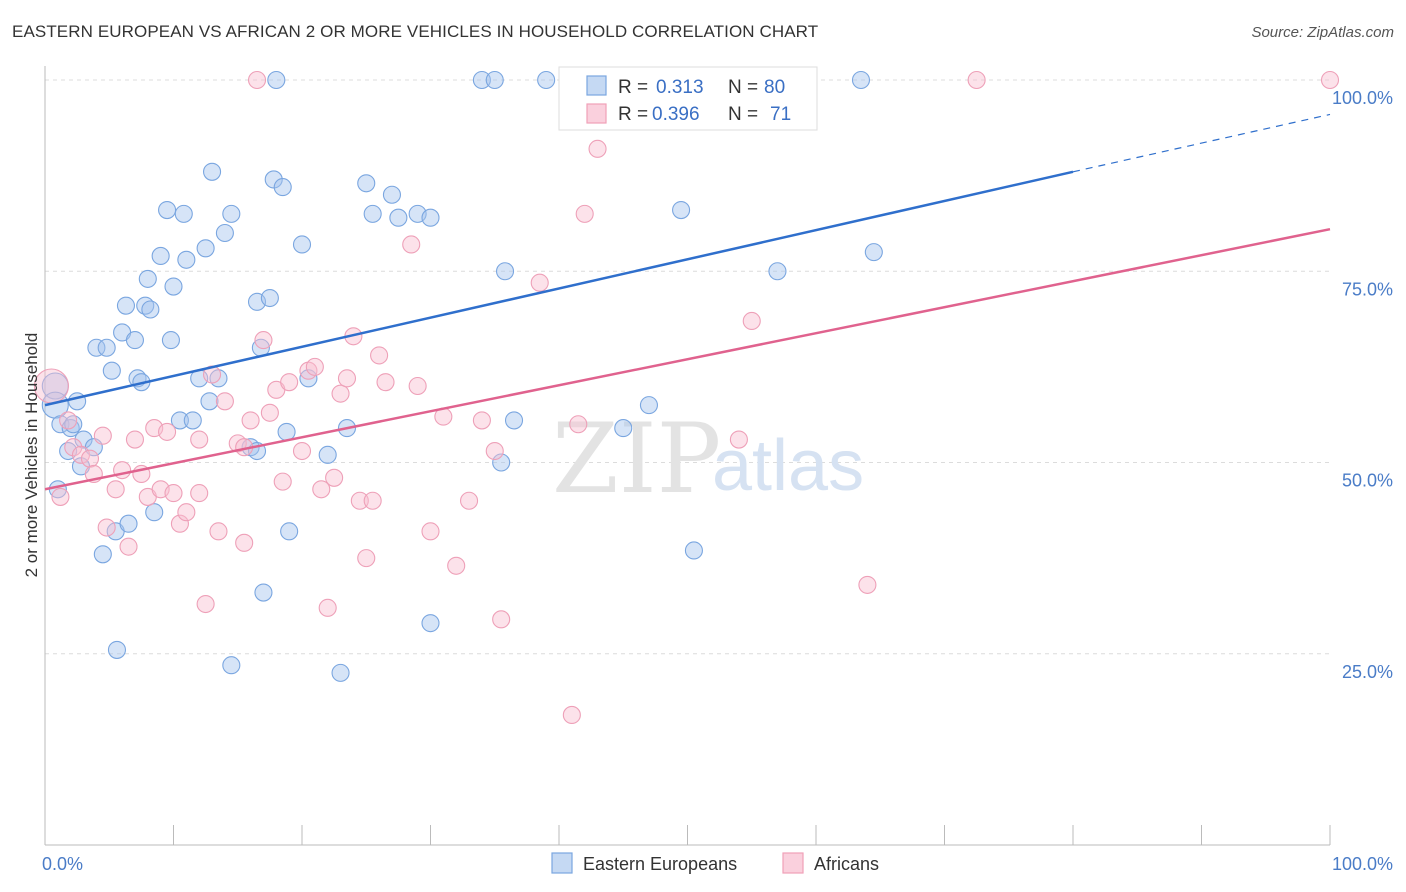  What do you see at coordinates (743, 87) in the screenshot?
I see `legend-n-label-1: N =` at bounding box center [743, 87].